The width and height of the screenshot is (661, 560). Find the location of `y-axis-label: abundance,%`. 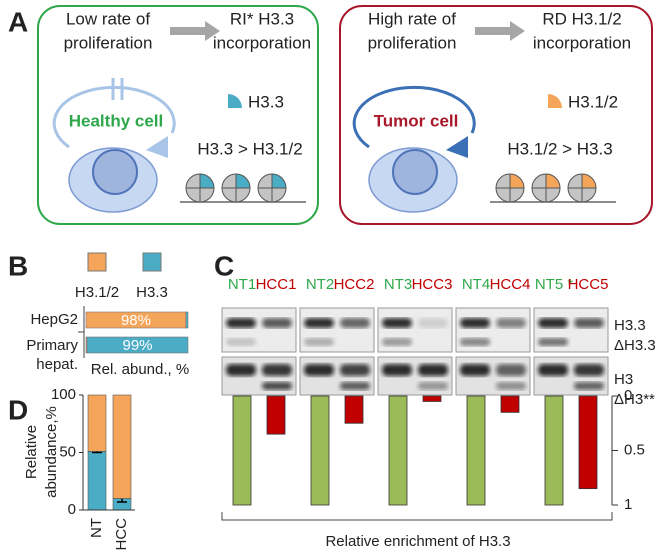

y-axis-label: abundance,% is located at coordinates (51, 452).